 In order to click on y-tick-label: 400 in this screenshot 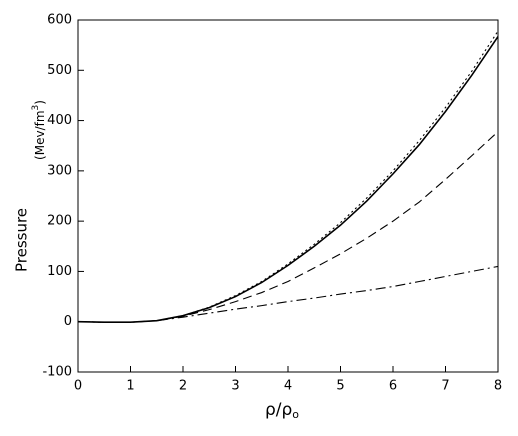, I will do `click(59, 120)`.